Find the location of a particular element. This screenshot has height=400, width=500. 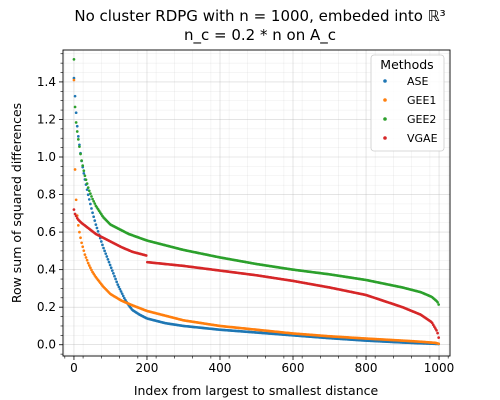

legend-label: ASE is located at coordinates (418, 81).